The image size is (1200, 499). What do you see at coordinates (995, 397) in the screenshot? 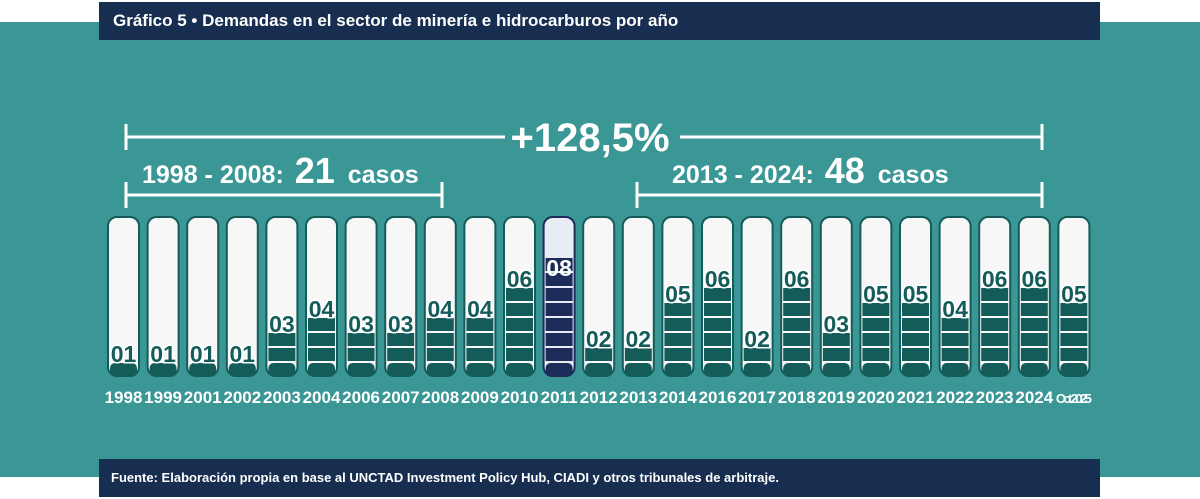
I see `category-label: 2023` at bounding box center [995, 397].